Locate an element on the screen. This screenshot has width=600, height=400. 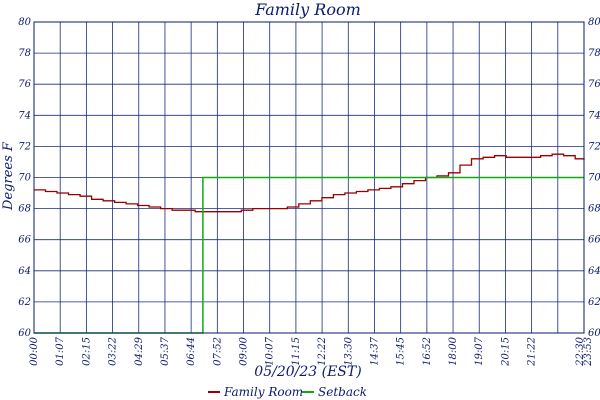
left-tick-labels: 60 62 64 66 68 70 72 74 76 78 80 is located at coordinates (24, 178).